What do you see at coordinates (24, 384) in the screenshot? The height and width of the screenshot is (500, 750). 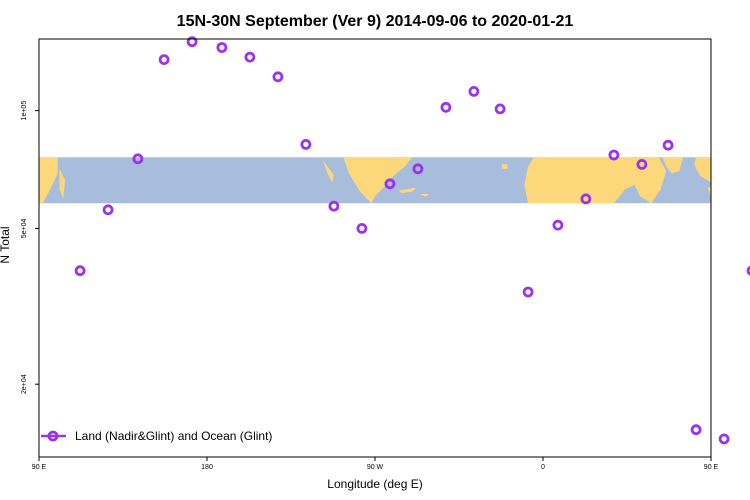 I see `y-tick-label: 2e+04` at bounding box center [24, 384].